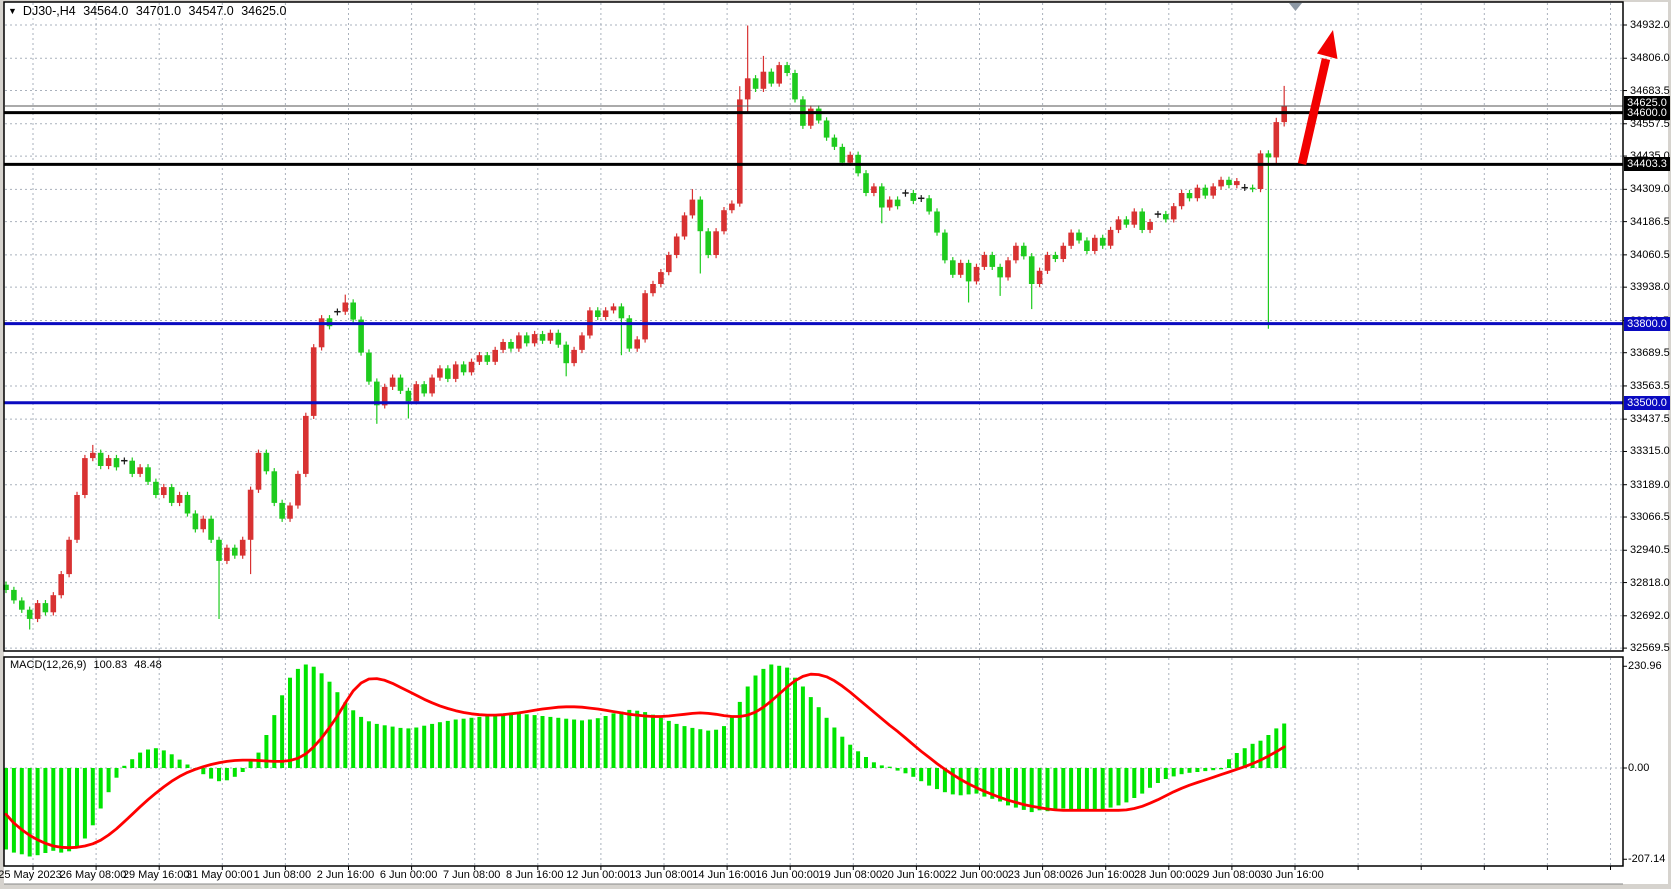  What do you see at coordinates (1165, 875) in the screenshot?
I see `time-axis-label: 28 Jun 00:00` at bounding box center [1165, 875].